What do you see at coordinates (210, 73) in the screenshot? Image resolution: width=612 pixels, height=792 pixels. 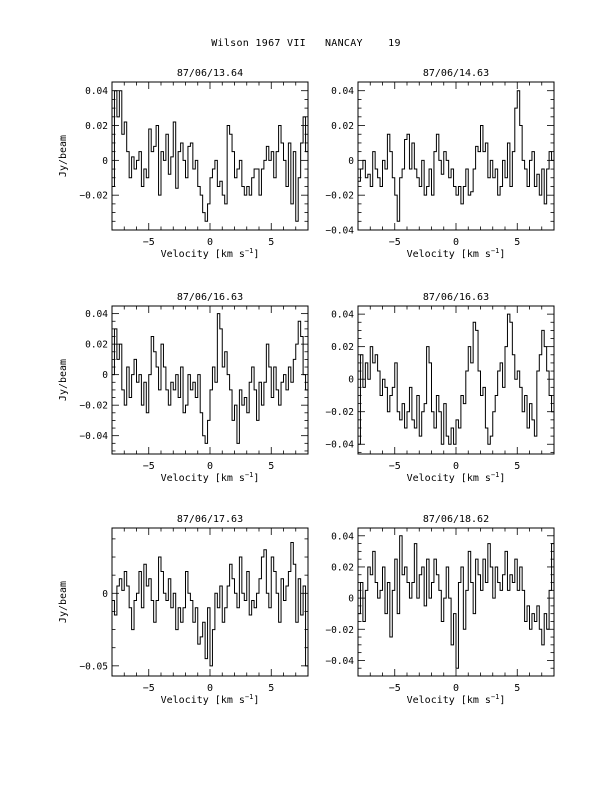 I see `panel-title: 87/06/13.64` at bounding box center [210, 73].